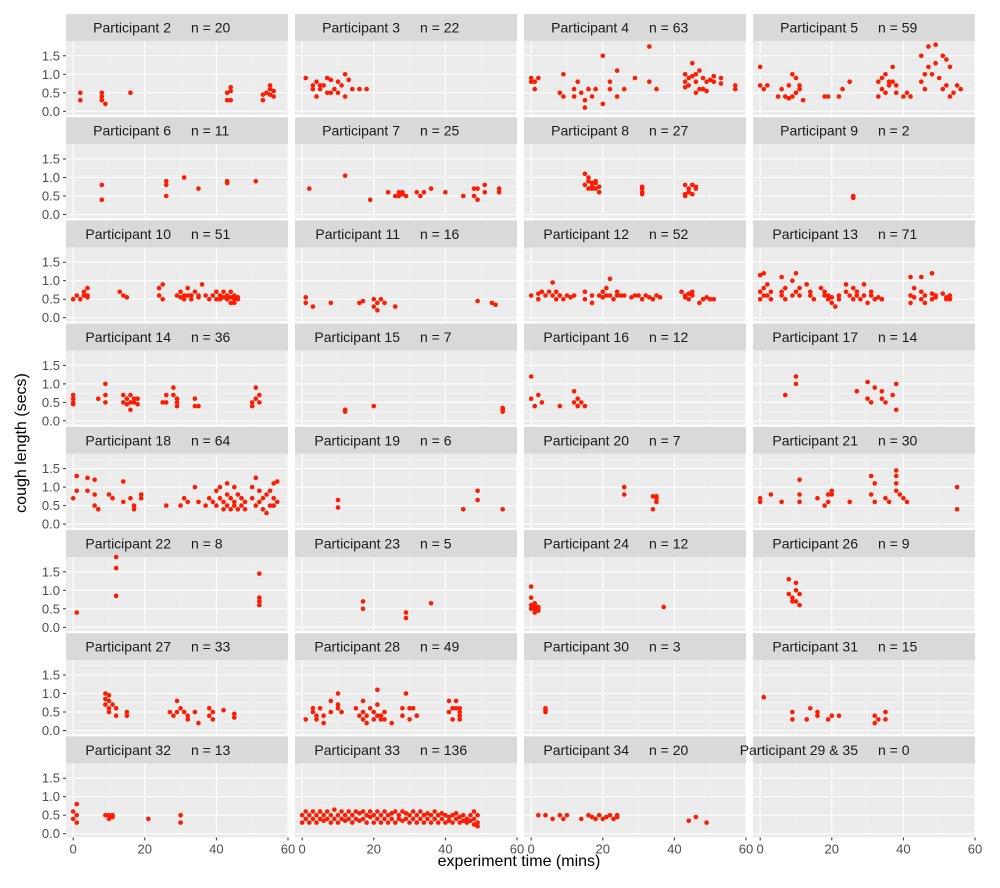  What do you see at coordinates (864, 374) in the screenshot?
I see `facet-panel: Participant 17 n = 14` at bounding box center [864, 374].